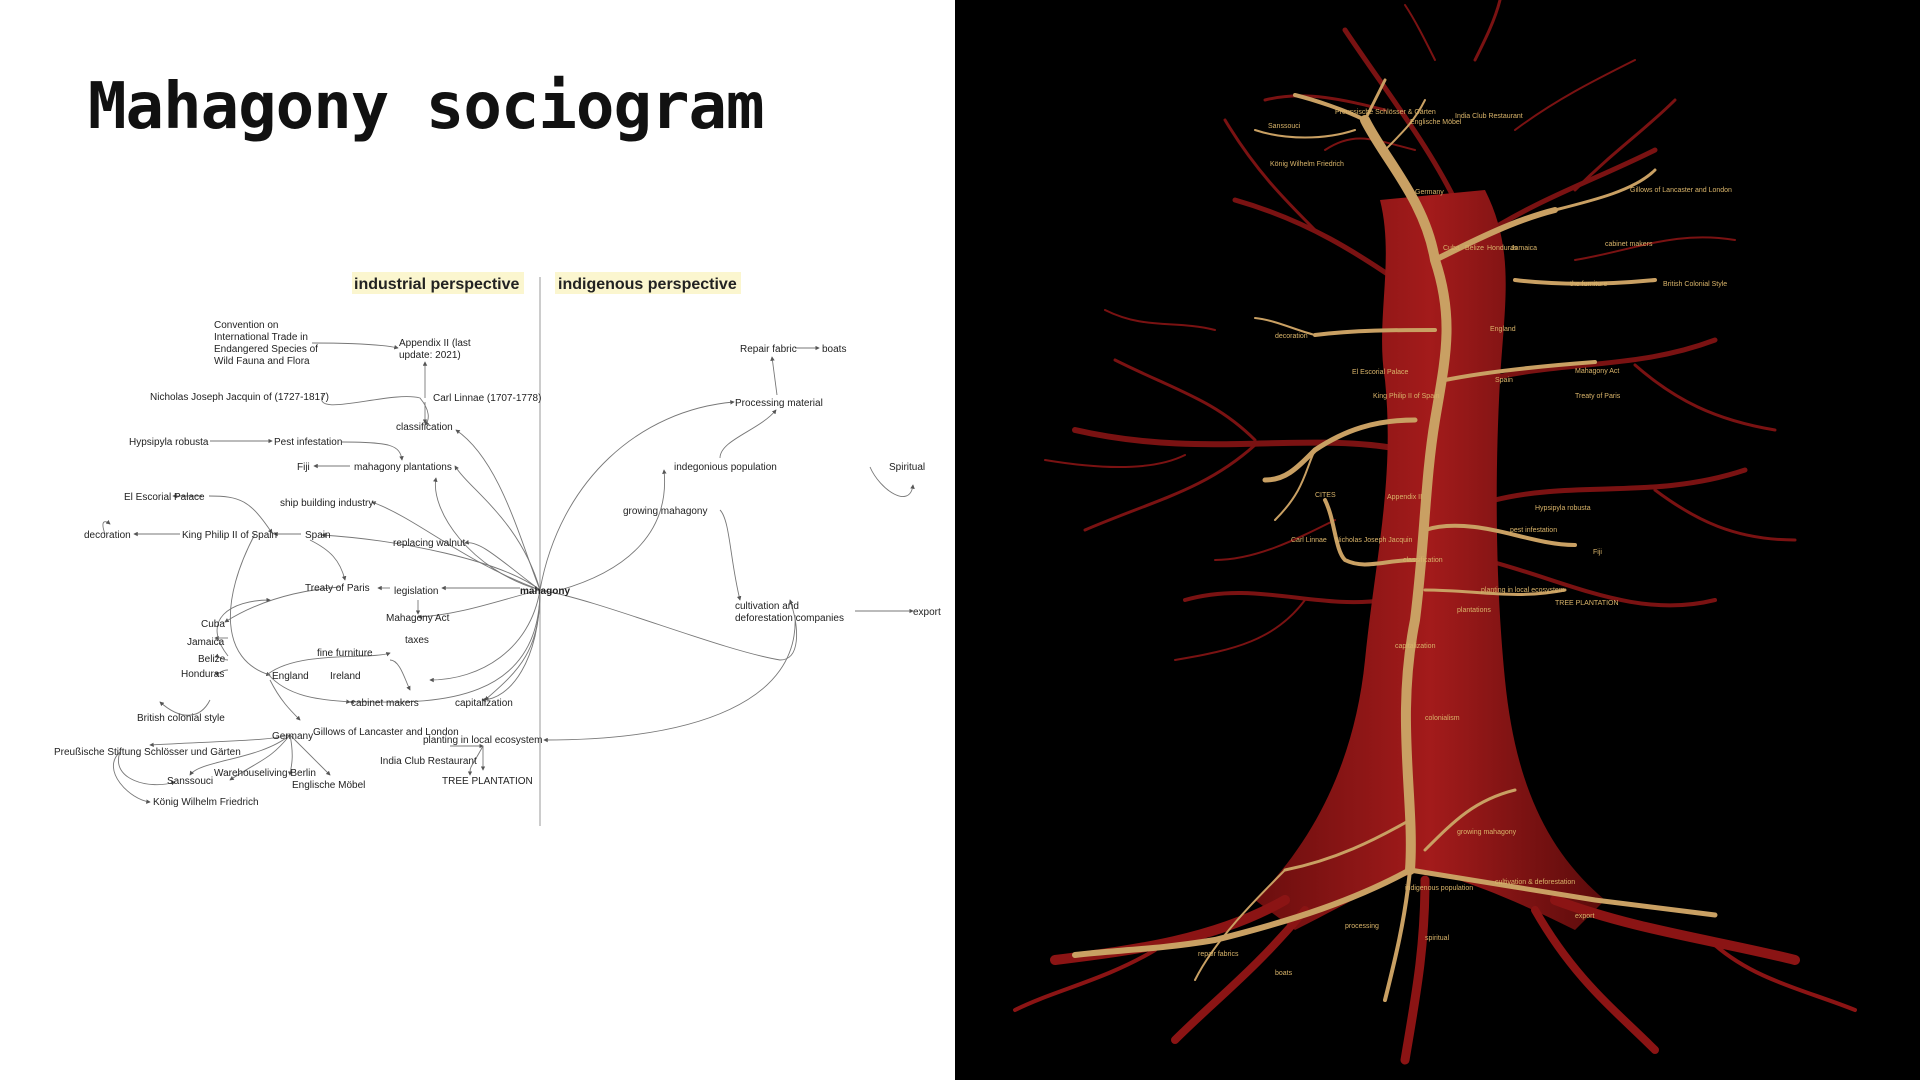 This screenshot has height=1080, width=1920. I want to click on tree-label-spiritual: spiritual, so click(1437, 938).